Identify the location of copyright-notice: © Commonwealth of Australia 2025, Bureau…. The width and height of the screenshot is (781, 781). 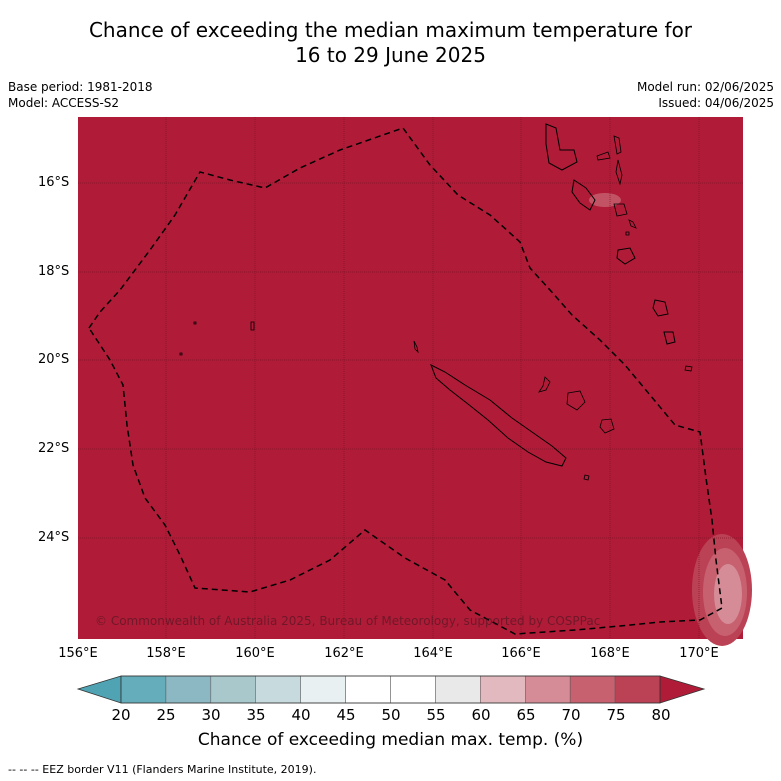
(348, 621).